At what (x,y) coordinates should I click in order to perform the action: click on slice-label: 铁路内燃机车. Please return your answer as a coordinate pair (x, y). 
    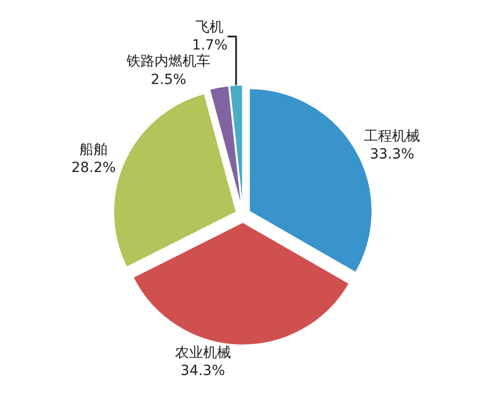
    Looking at the image, I should click on (167, 62).